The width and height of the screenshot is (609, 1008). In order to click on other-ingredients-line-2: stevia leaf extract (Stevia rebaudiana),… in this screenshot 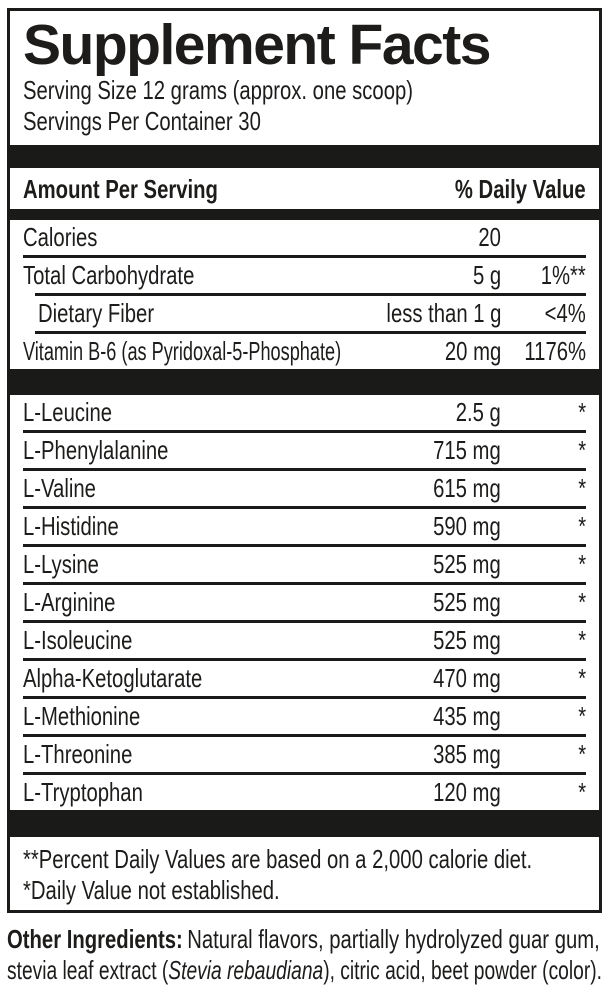, I will do `click(304, 970)`.